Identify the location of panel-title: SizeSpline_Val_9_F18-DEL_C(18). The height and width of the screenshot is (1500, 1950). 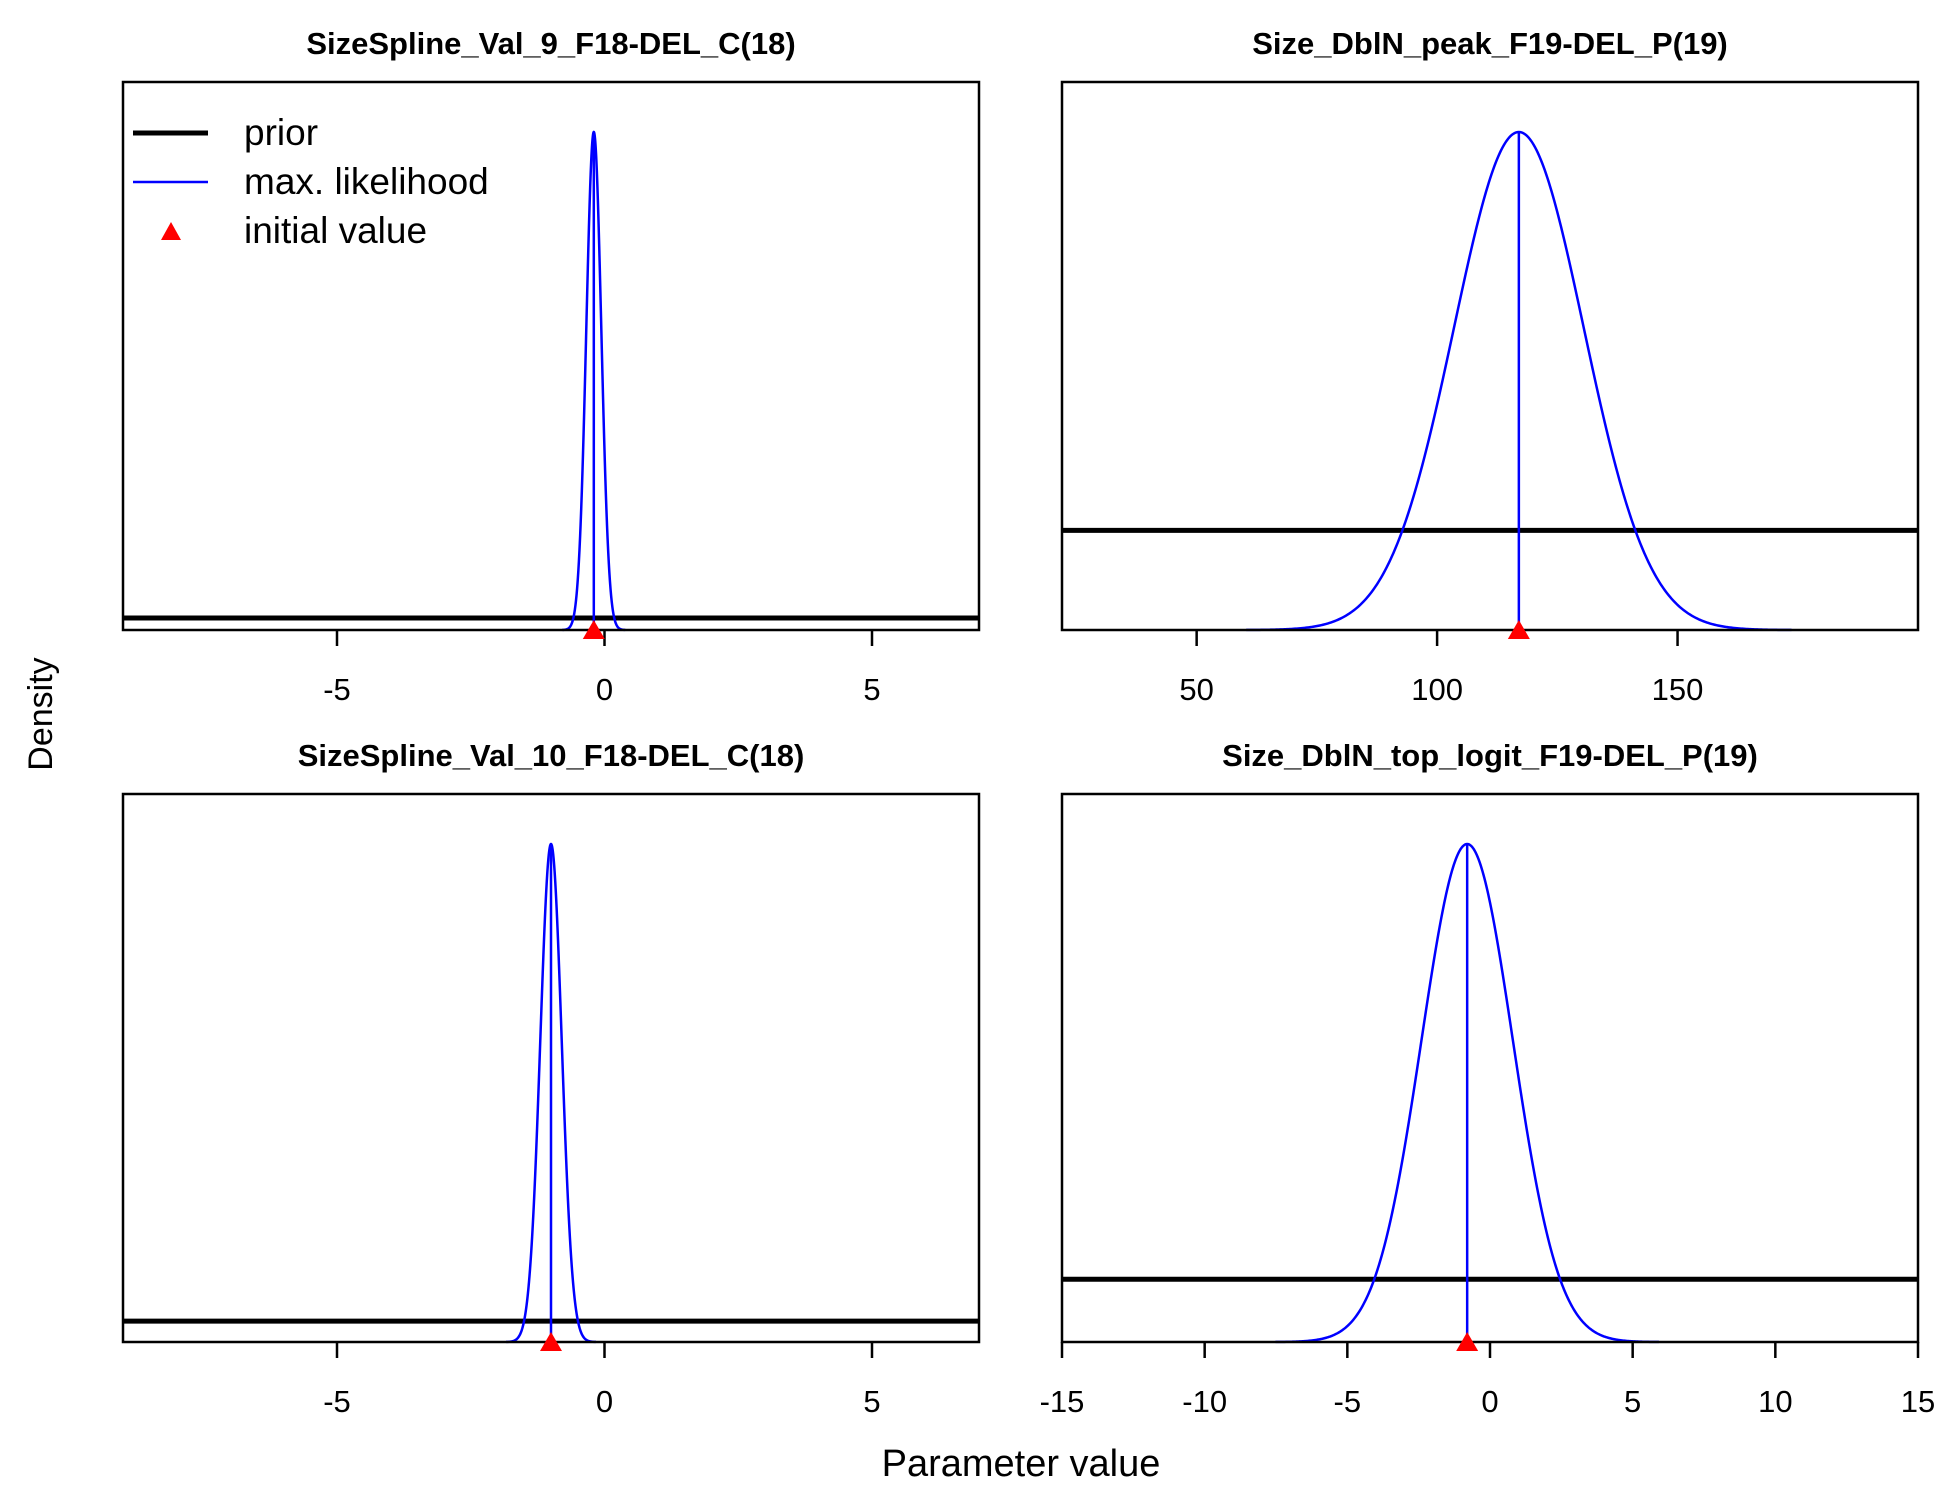
(550, 43).